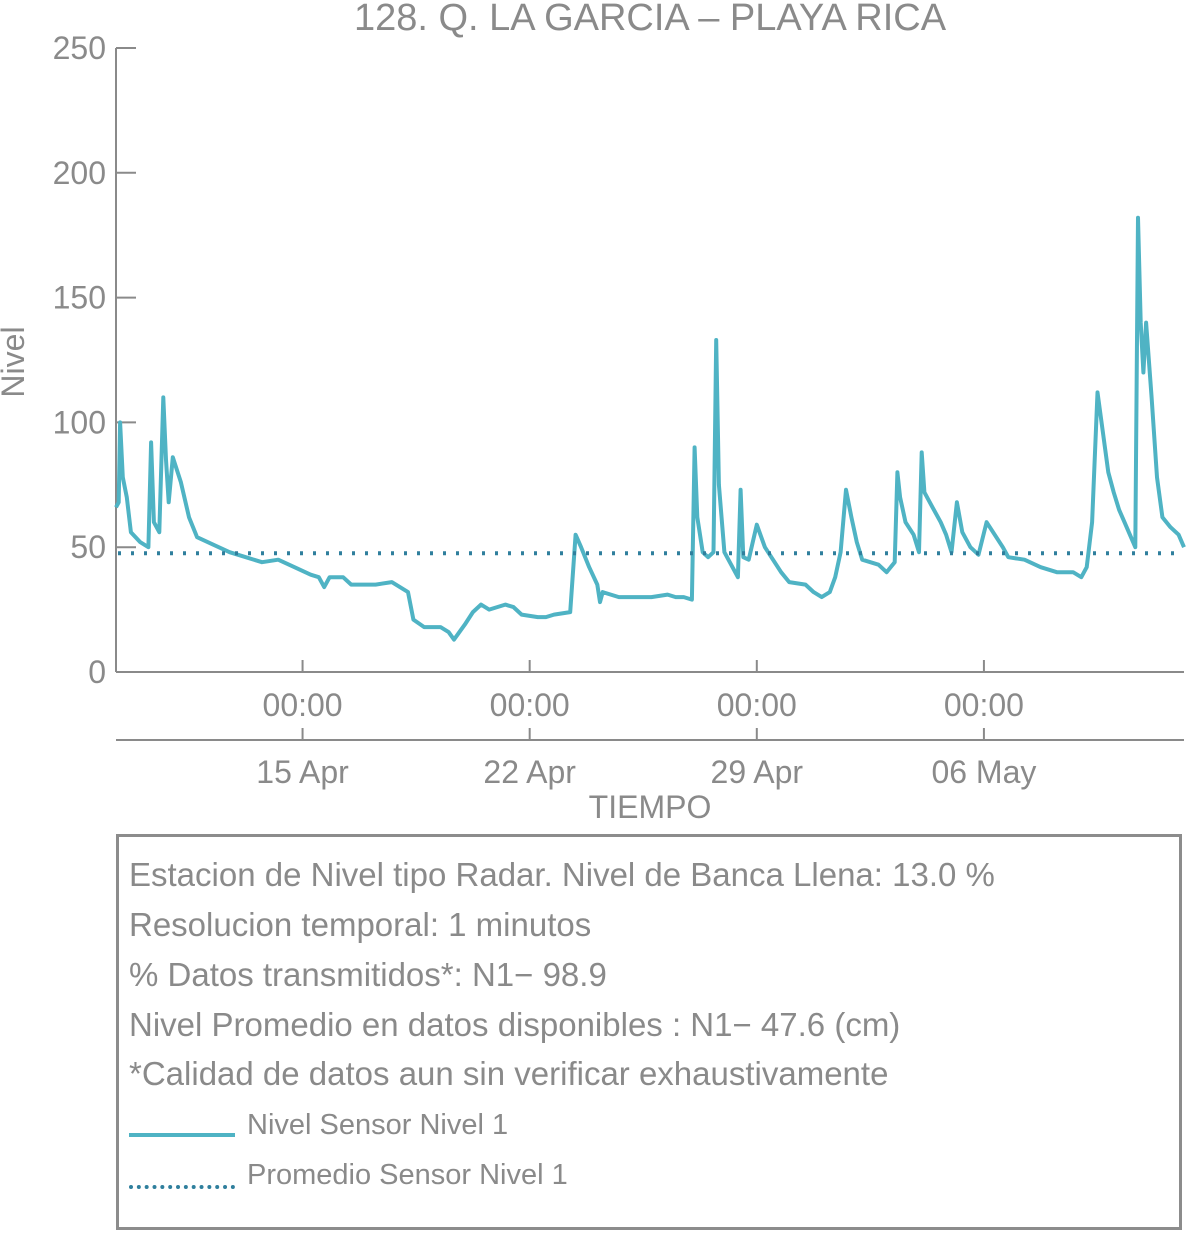 Image resolution: width=1188 pixels, height=1236 pixels. What do you see at coordinates (983, 772) in the screenshot?
I see `x-tick-date-label: 06 May` at bounding box center [983, 772].